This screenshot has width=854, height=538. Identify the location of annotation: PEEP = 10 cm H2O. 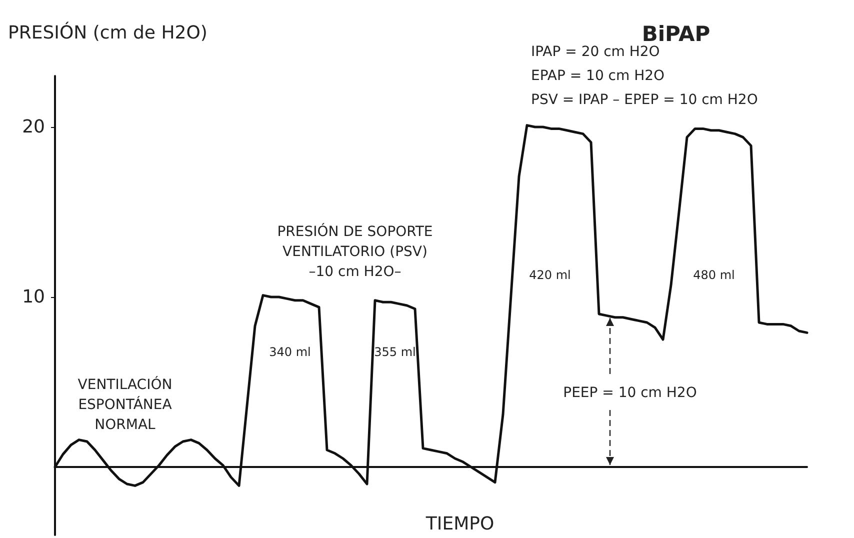
(630, 393).